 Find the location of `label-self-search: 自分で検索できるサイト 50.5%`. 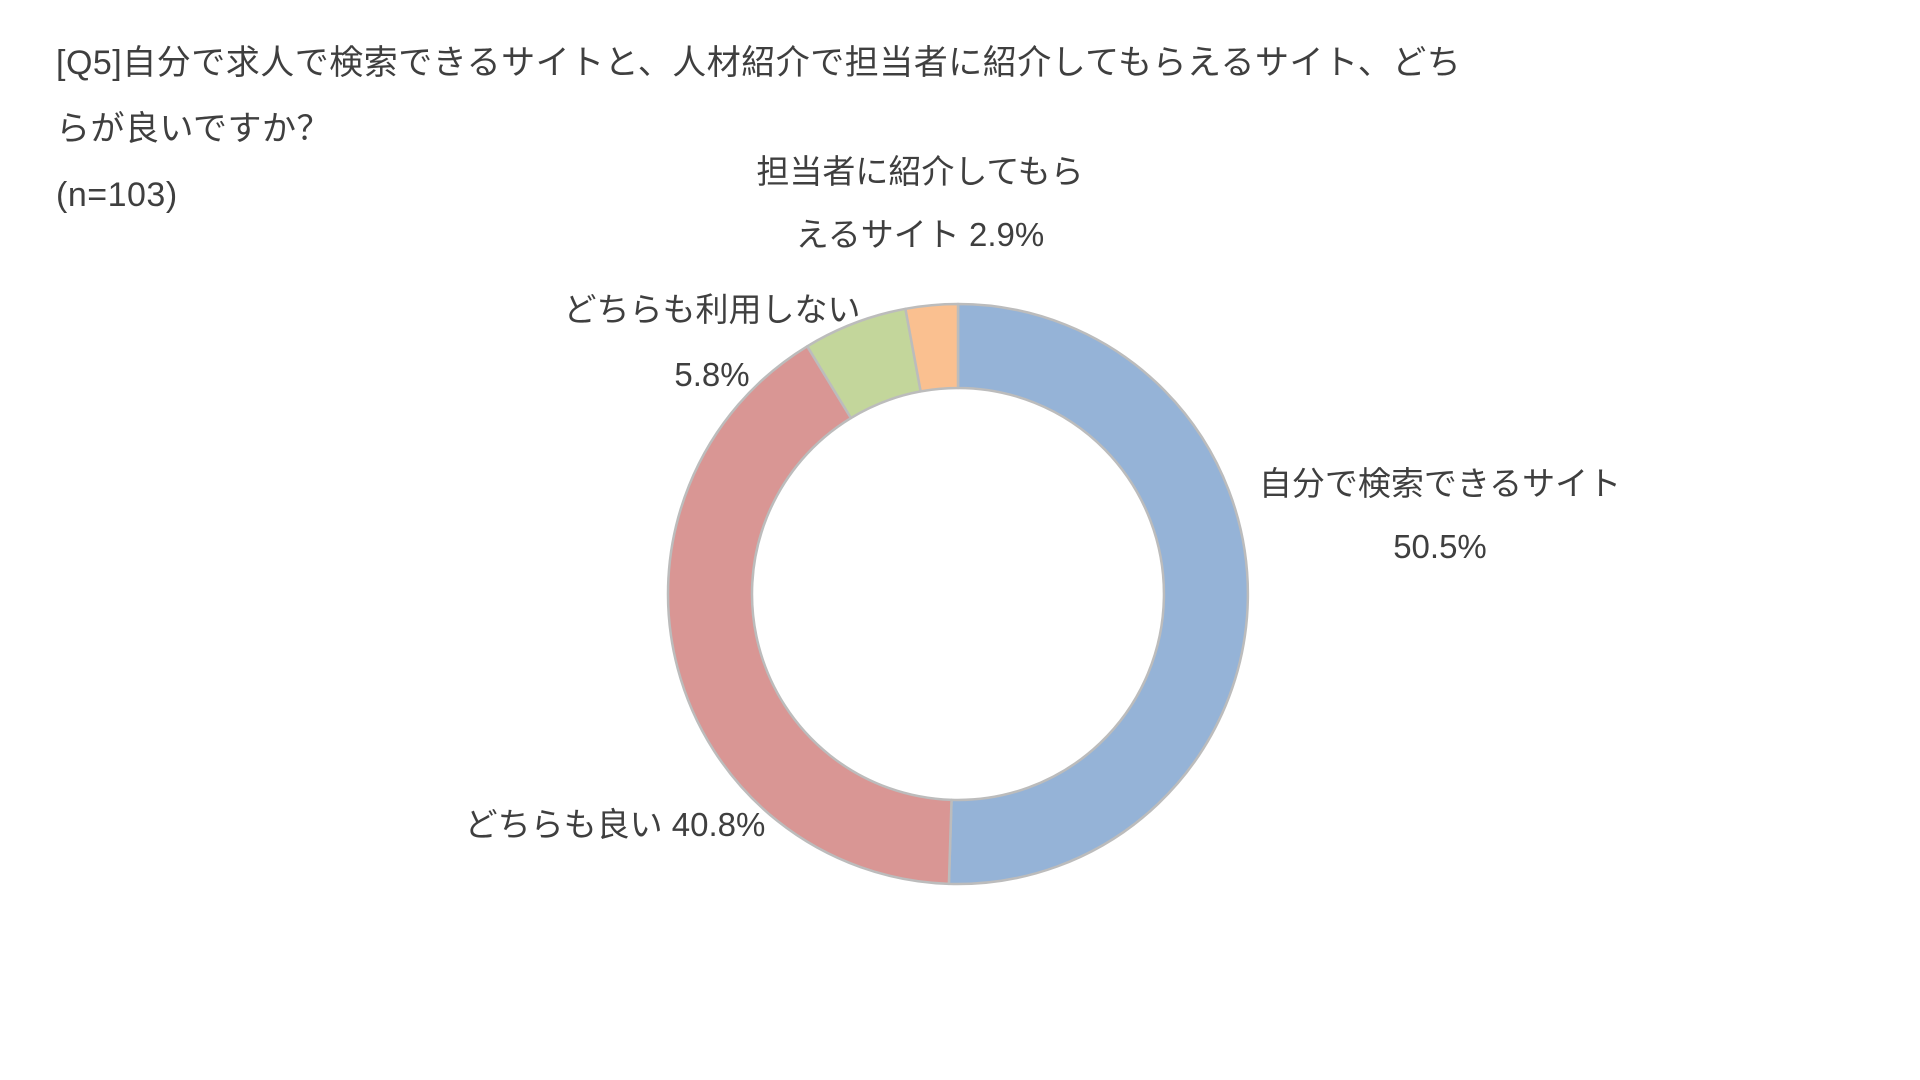

label-self-search: 自分で検索できるサイト 50.5% is located at coordinates (1440, 515).